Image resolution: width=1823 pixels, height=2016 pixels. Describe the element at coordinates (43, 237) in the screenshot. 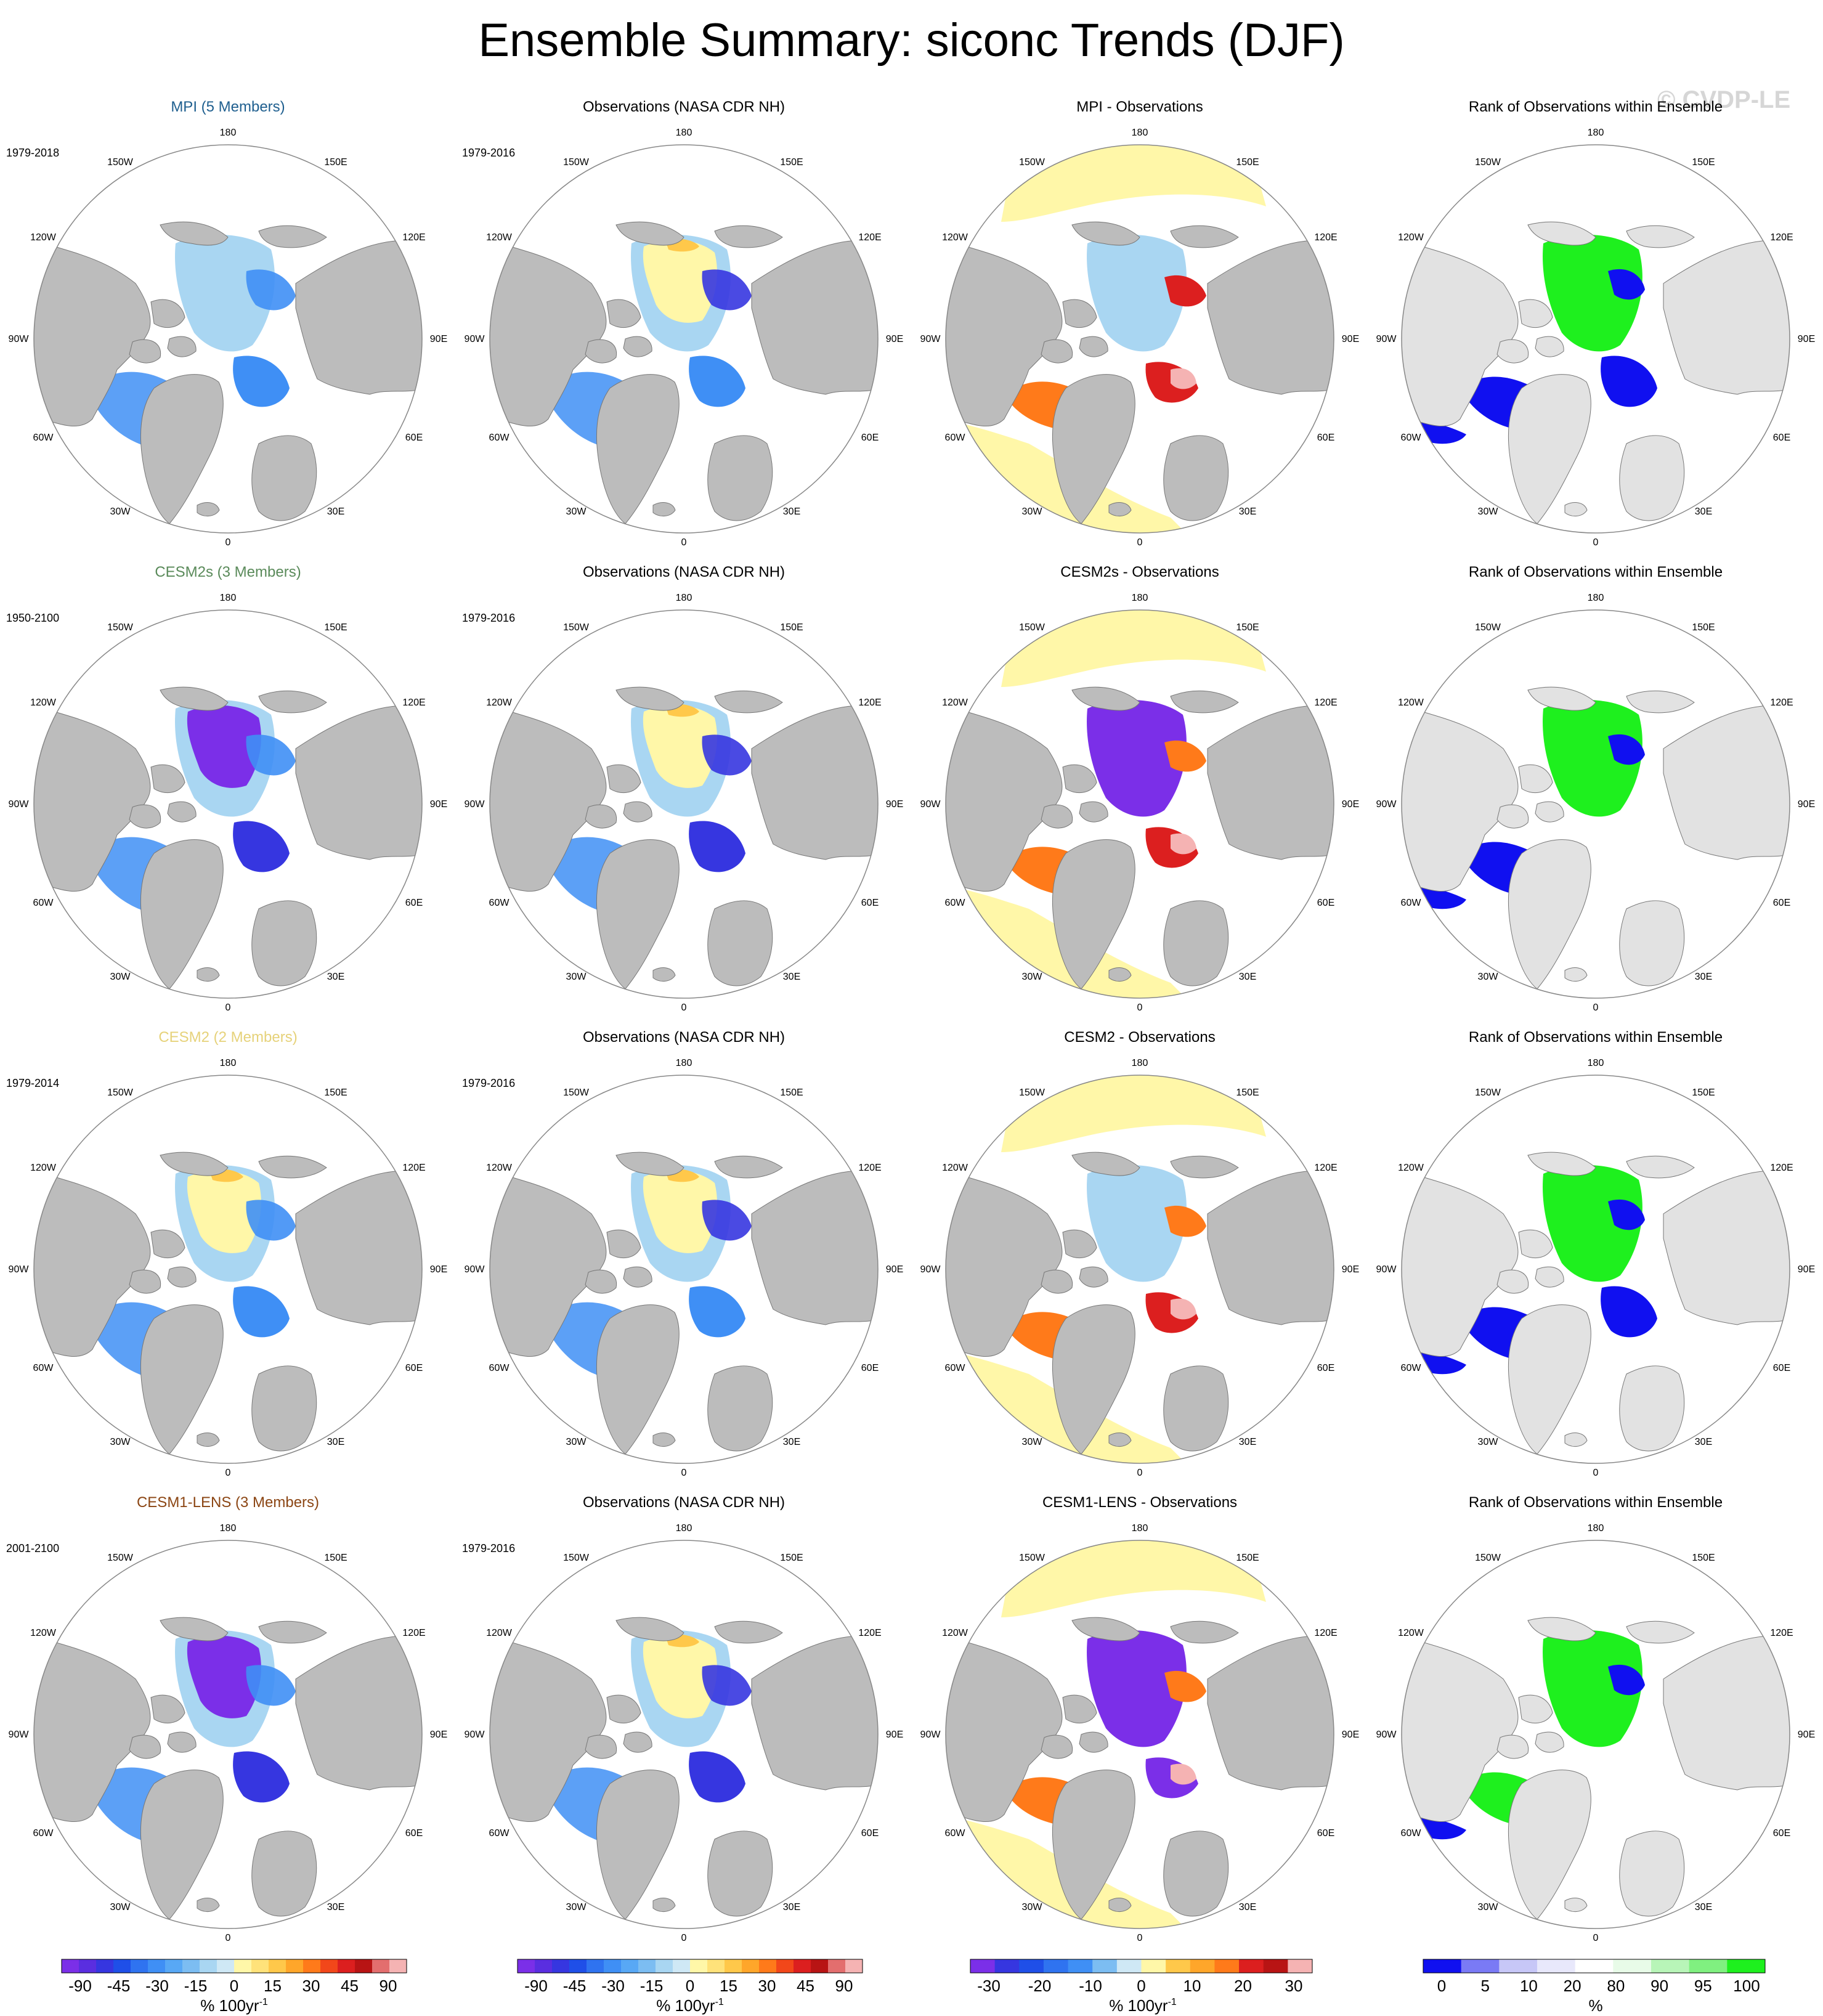

I see `longitude-label: 120W` at that location.